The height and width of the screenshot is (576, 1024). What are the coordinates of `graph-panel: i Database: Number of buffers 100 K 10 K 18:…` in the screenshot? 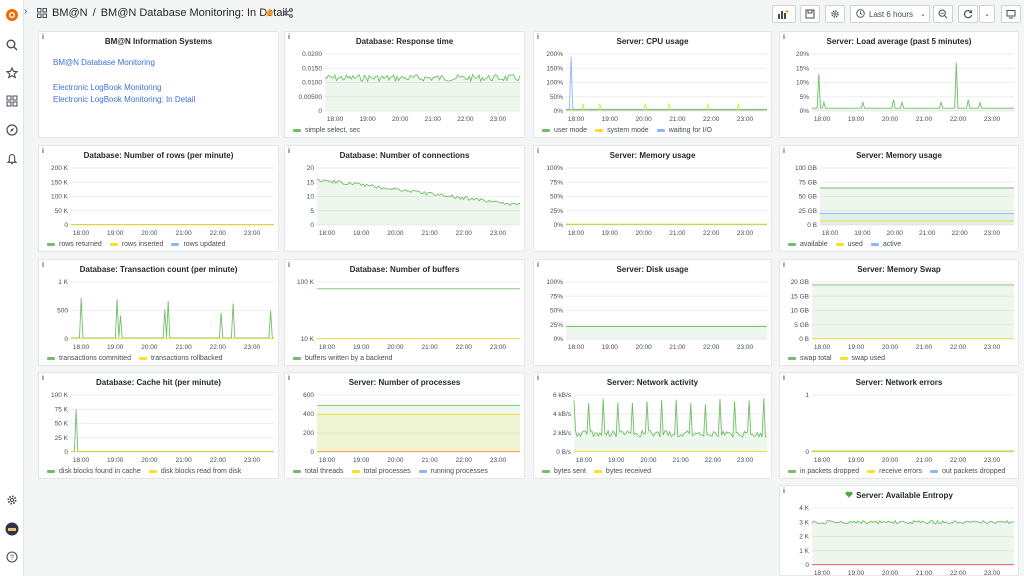 It's located at (404, 312).